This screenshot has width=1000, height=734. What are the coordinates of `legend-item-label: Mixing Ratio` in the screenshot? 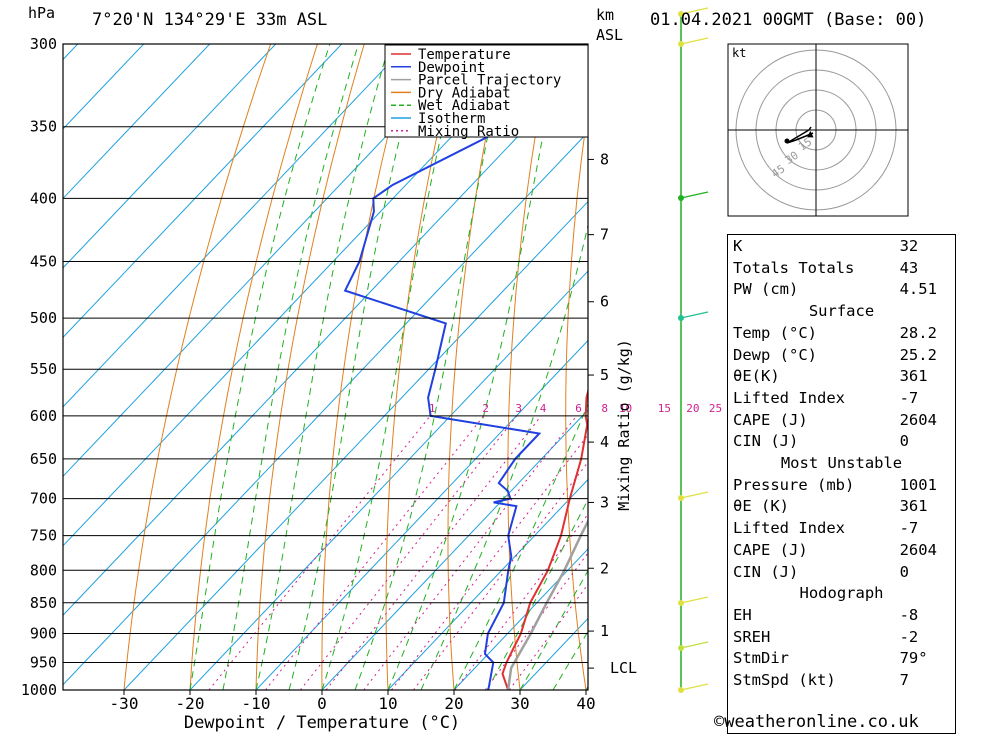 It's located at (468, 132).